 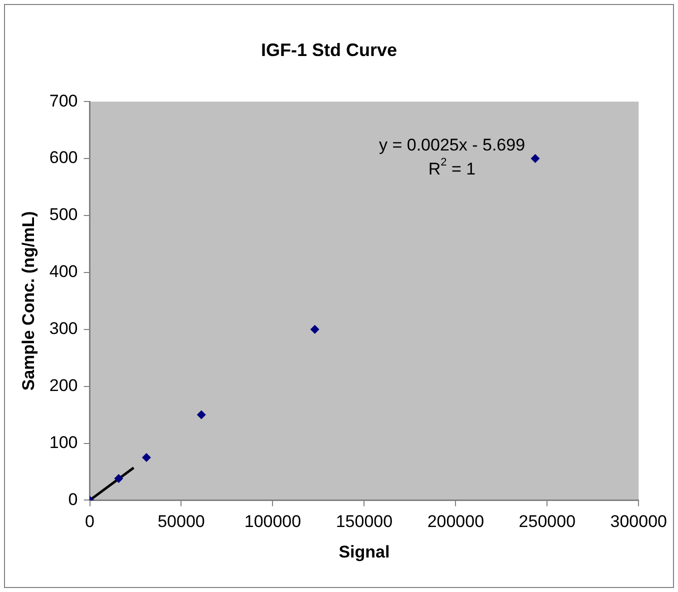 What do you see at coordinates (73, 499) in the screenshot?
I see `y-tick-label: 0` at bounding box center [73, 499].